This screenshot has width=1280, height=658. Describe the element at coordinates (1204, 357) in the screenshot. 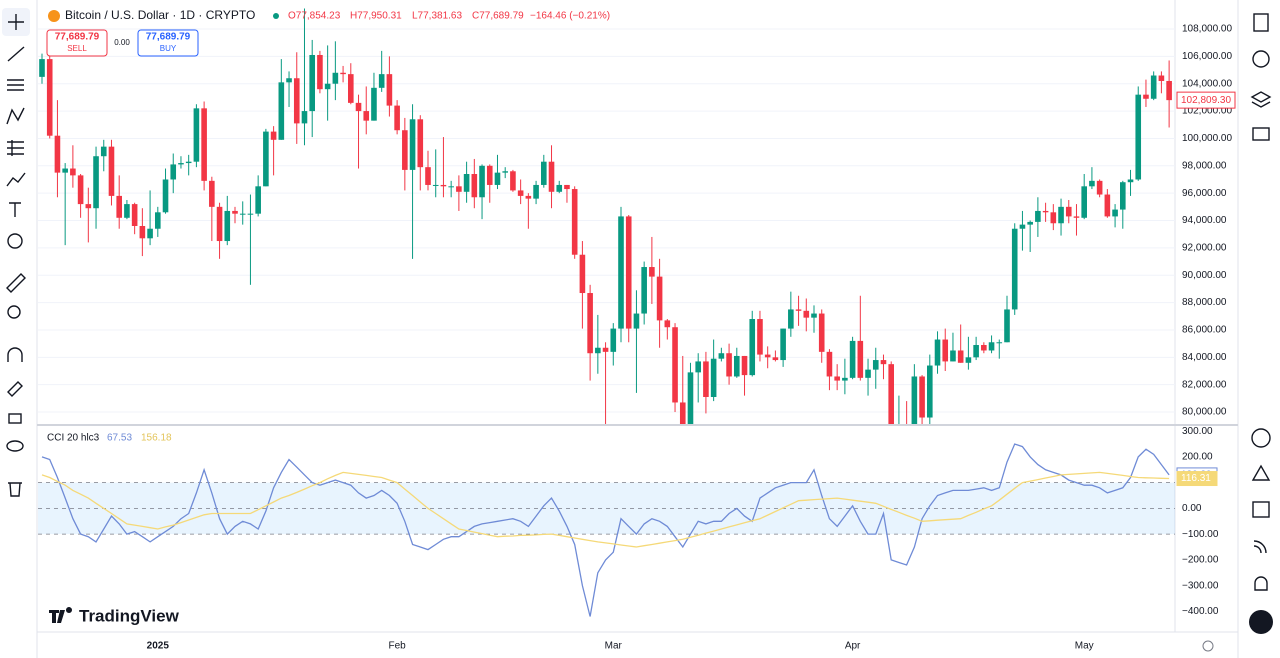

I see `y-tick-label: 84,000.00` at that location.